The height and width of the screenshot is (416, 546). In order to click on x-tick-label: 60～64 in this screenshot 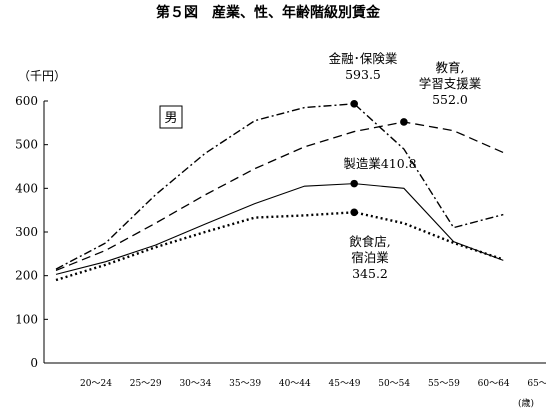, I will do `click(494, 384)`.